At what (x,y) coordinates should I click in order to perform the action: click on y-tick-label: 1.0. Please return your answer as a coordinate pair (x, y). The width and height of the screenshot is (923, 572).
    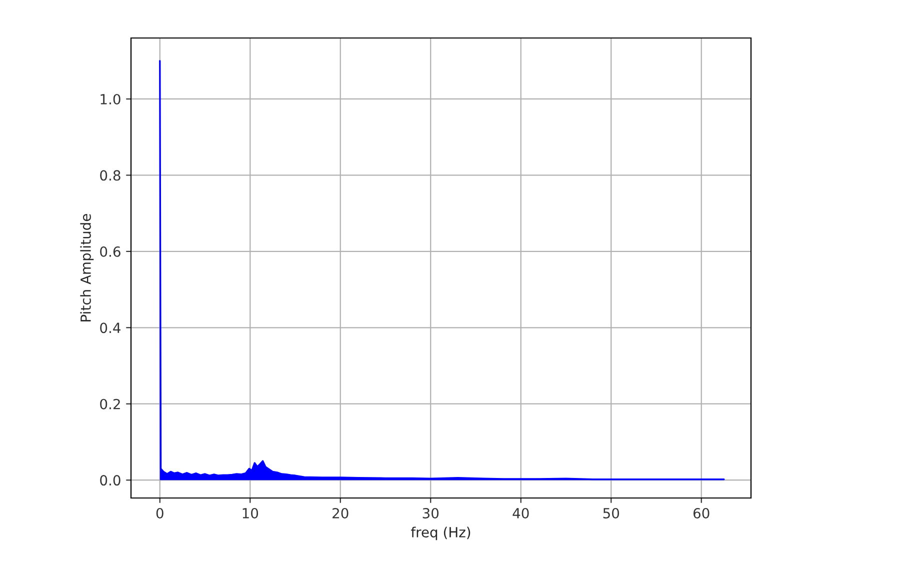
    Looking at the image, I should click on (110, 99).